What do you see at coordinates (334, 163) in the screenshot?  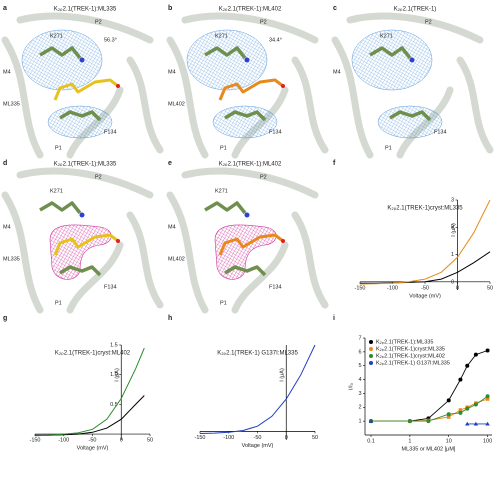 I see `panel-letter: f` at bounding box center [334, 163].